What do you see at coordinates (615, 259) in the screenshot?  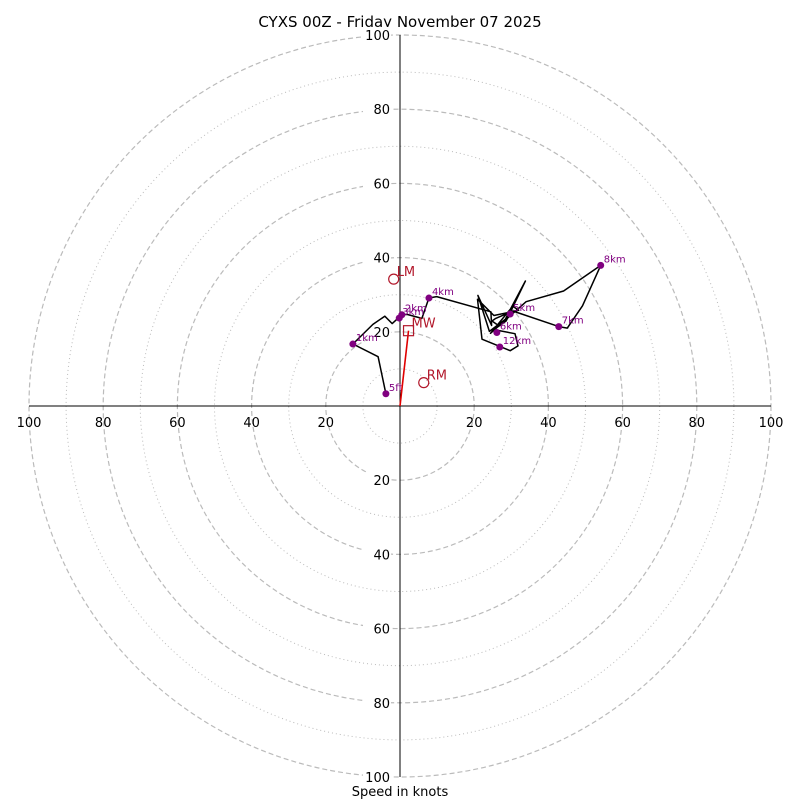 I see `level-label-8km: 8km` at bounding box center [615, 259].